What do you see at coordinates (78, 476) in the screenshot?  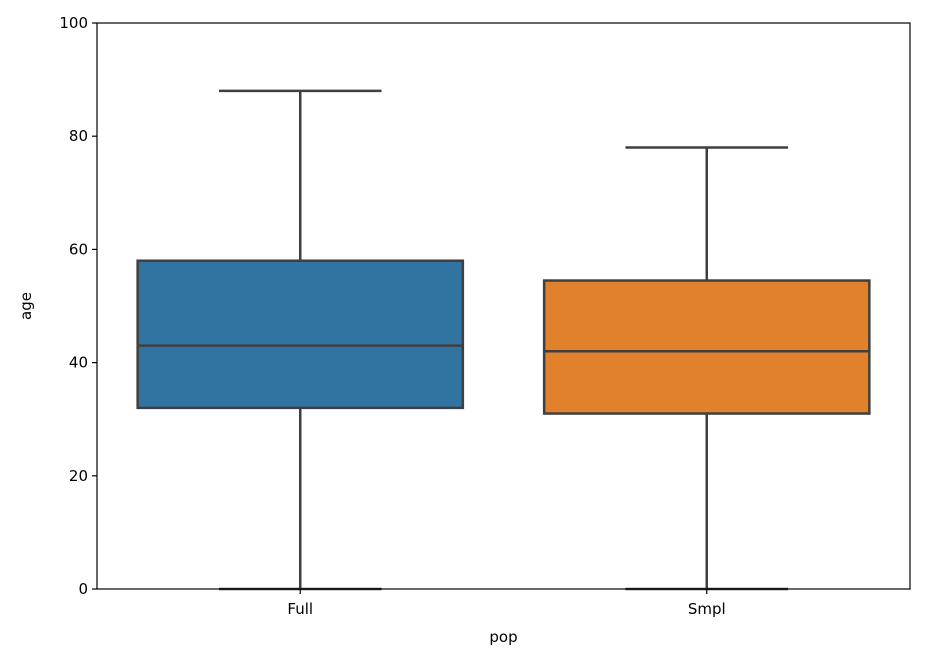 I see `y-tick-label: 20` at bounding box center [78, 476].